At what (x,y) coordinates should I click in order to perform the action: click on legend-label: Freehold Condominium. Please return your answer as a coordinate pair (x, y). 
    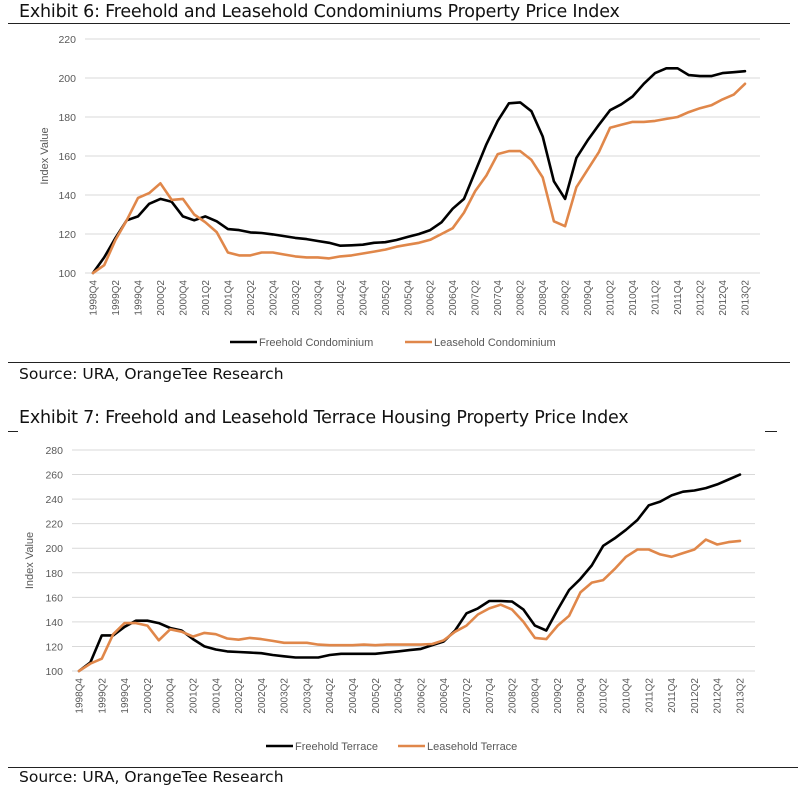
    Looking at the image, I should click on (316, 343).